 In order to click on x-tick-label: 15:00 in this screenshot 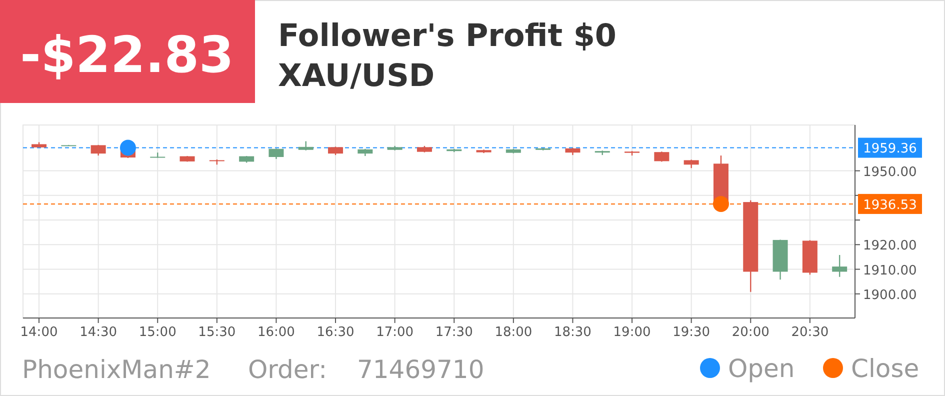, I will do `click(157, 332)`.